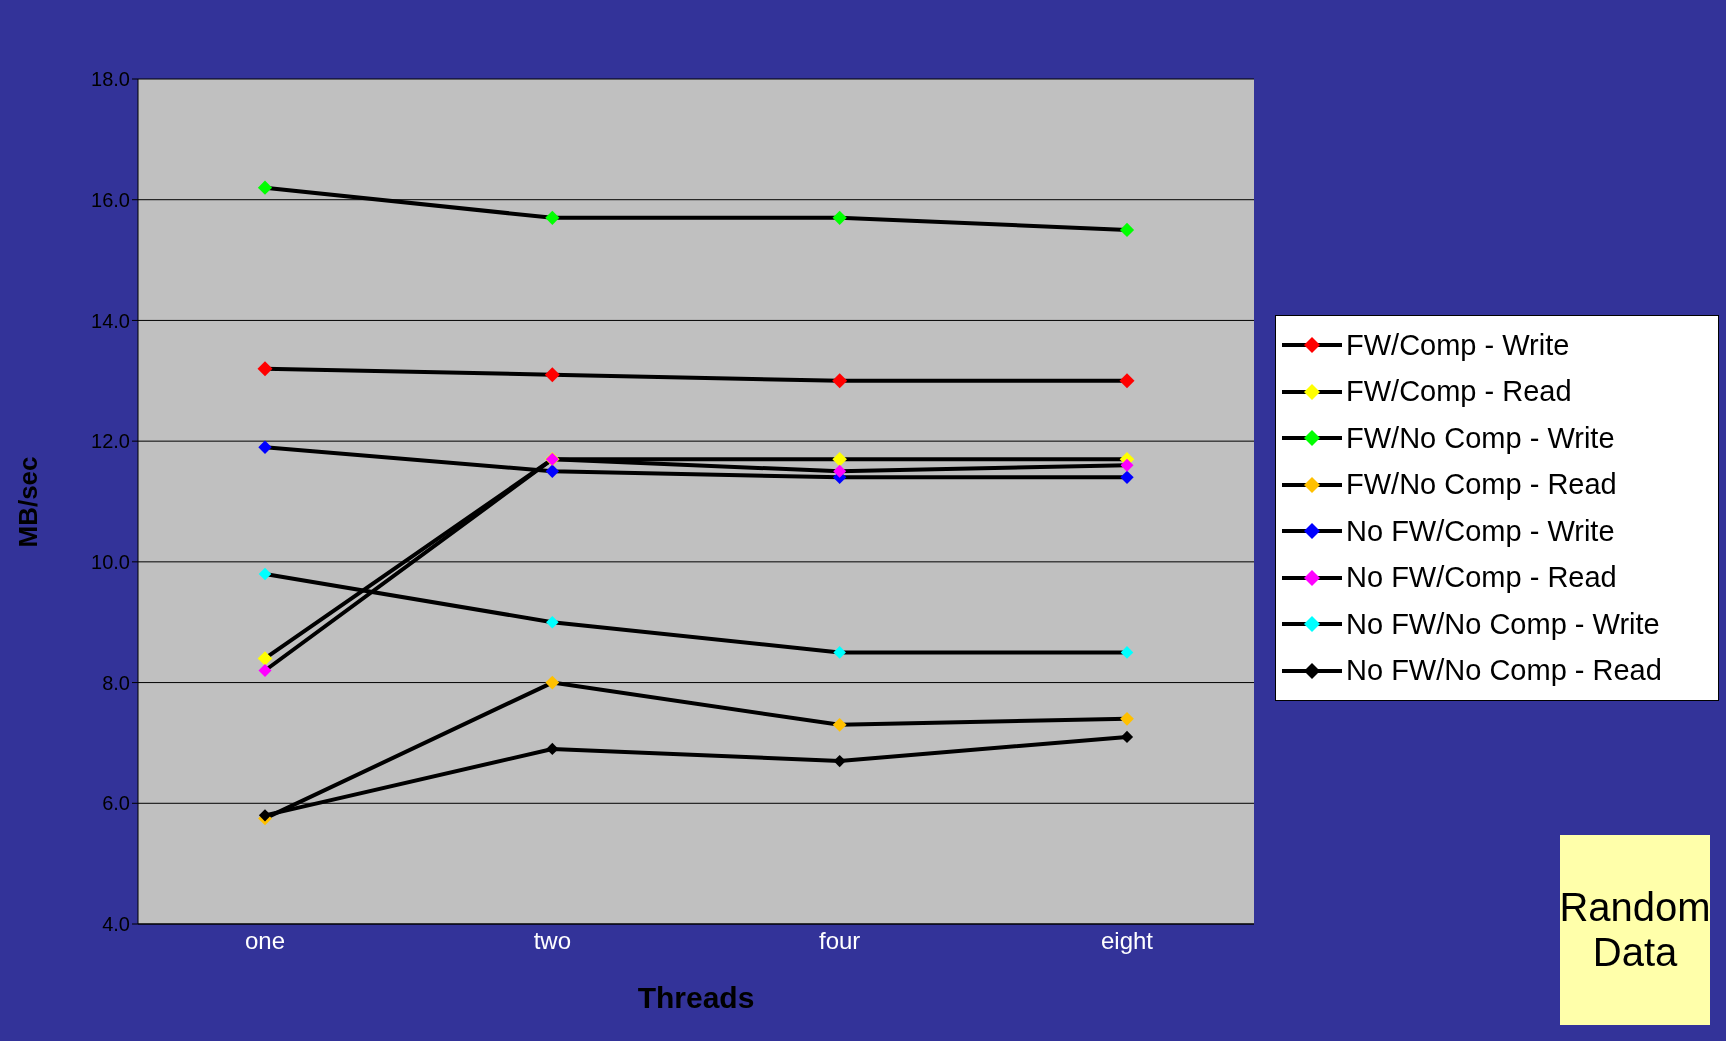 This screenshot has height=1041, width=1726. Describe the element at coordinates (696, 998) in the screenshot. I see `x-axis-title: Threads` at that location.